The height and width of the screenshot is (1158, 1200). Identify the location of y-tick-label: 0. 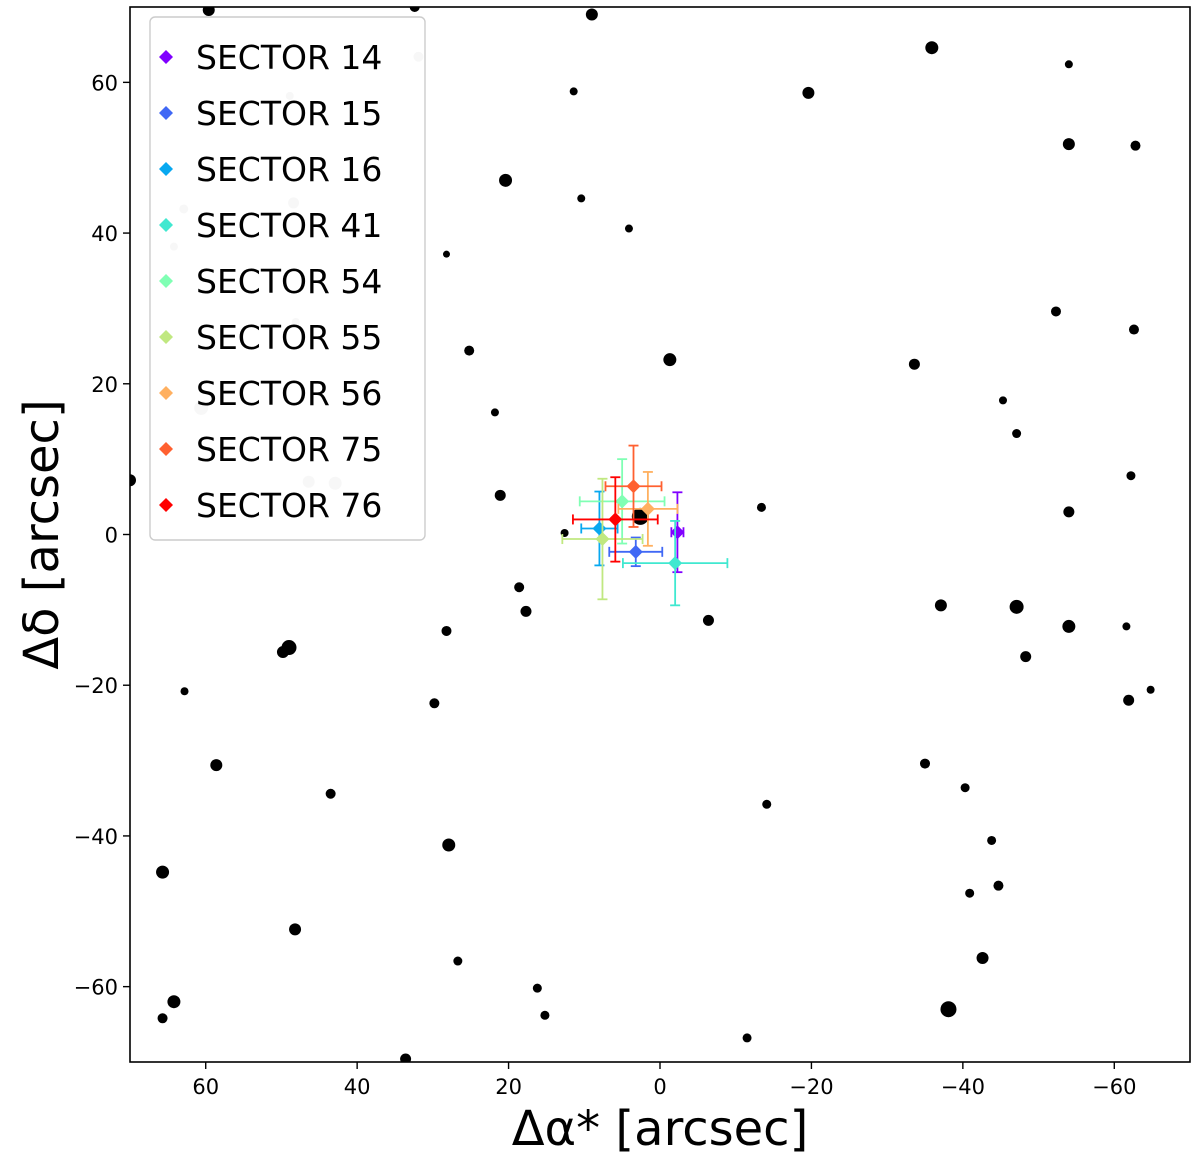
(111, 536).